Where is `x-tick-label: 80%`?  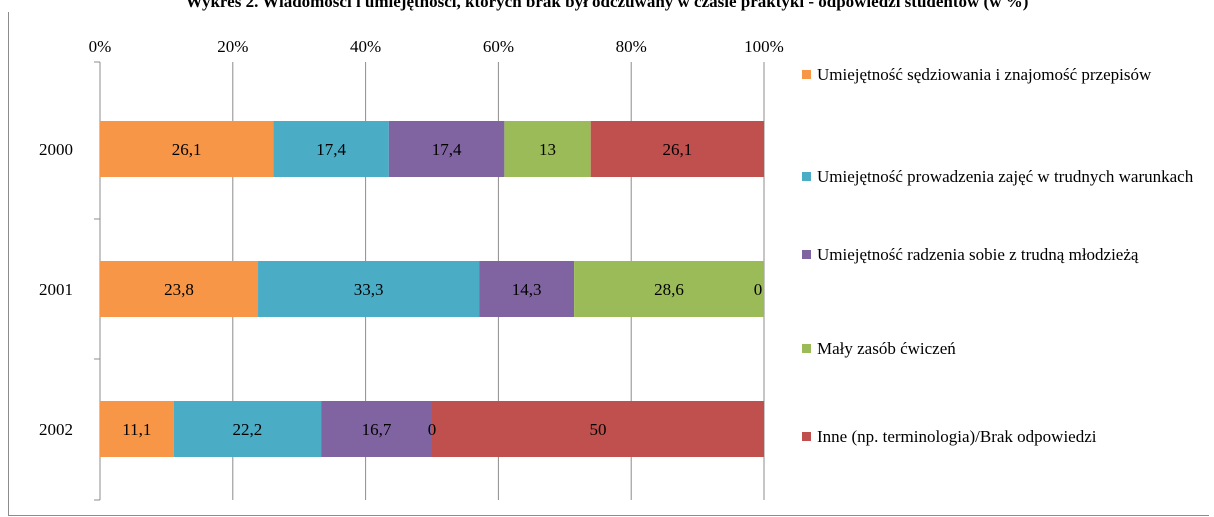
x-tick-label: 80% is located at coordinates (631, 46).